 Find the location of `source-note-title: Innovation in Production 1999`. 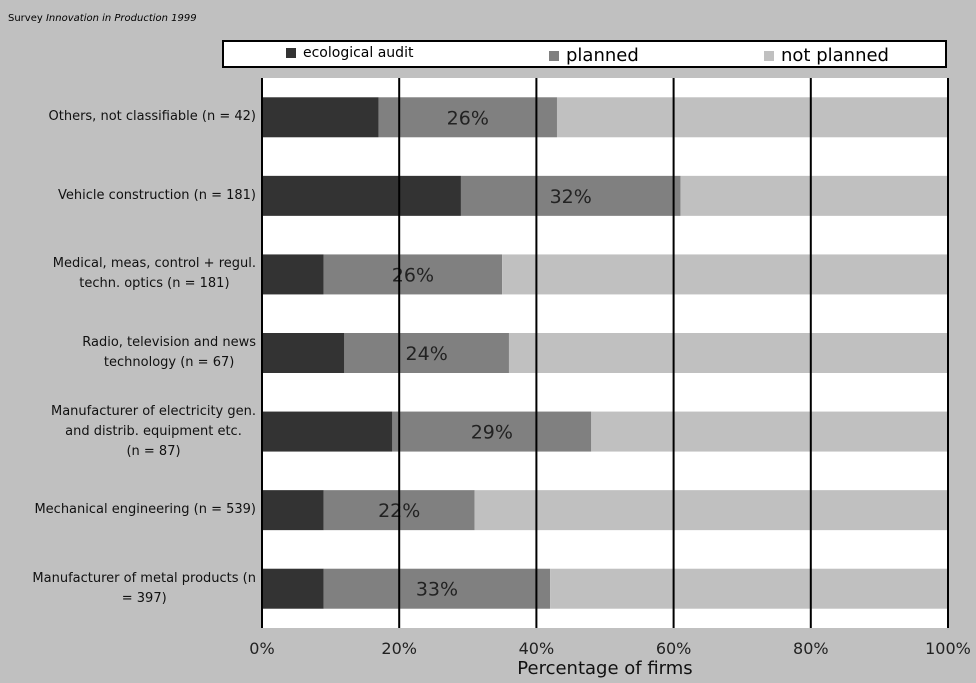

source-note-title: Innovation in Production 1999 is located at coordinates (121, 18).